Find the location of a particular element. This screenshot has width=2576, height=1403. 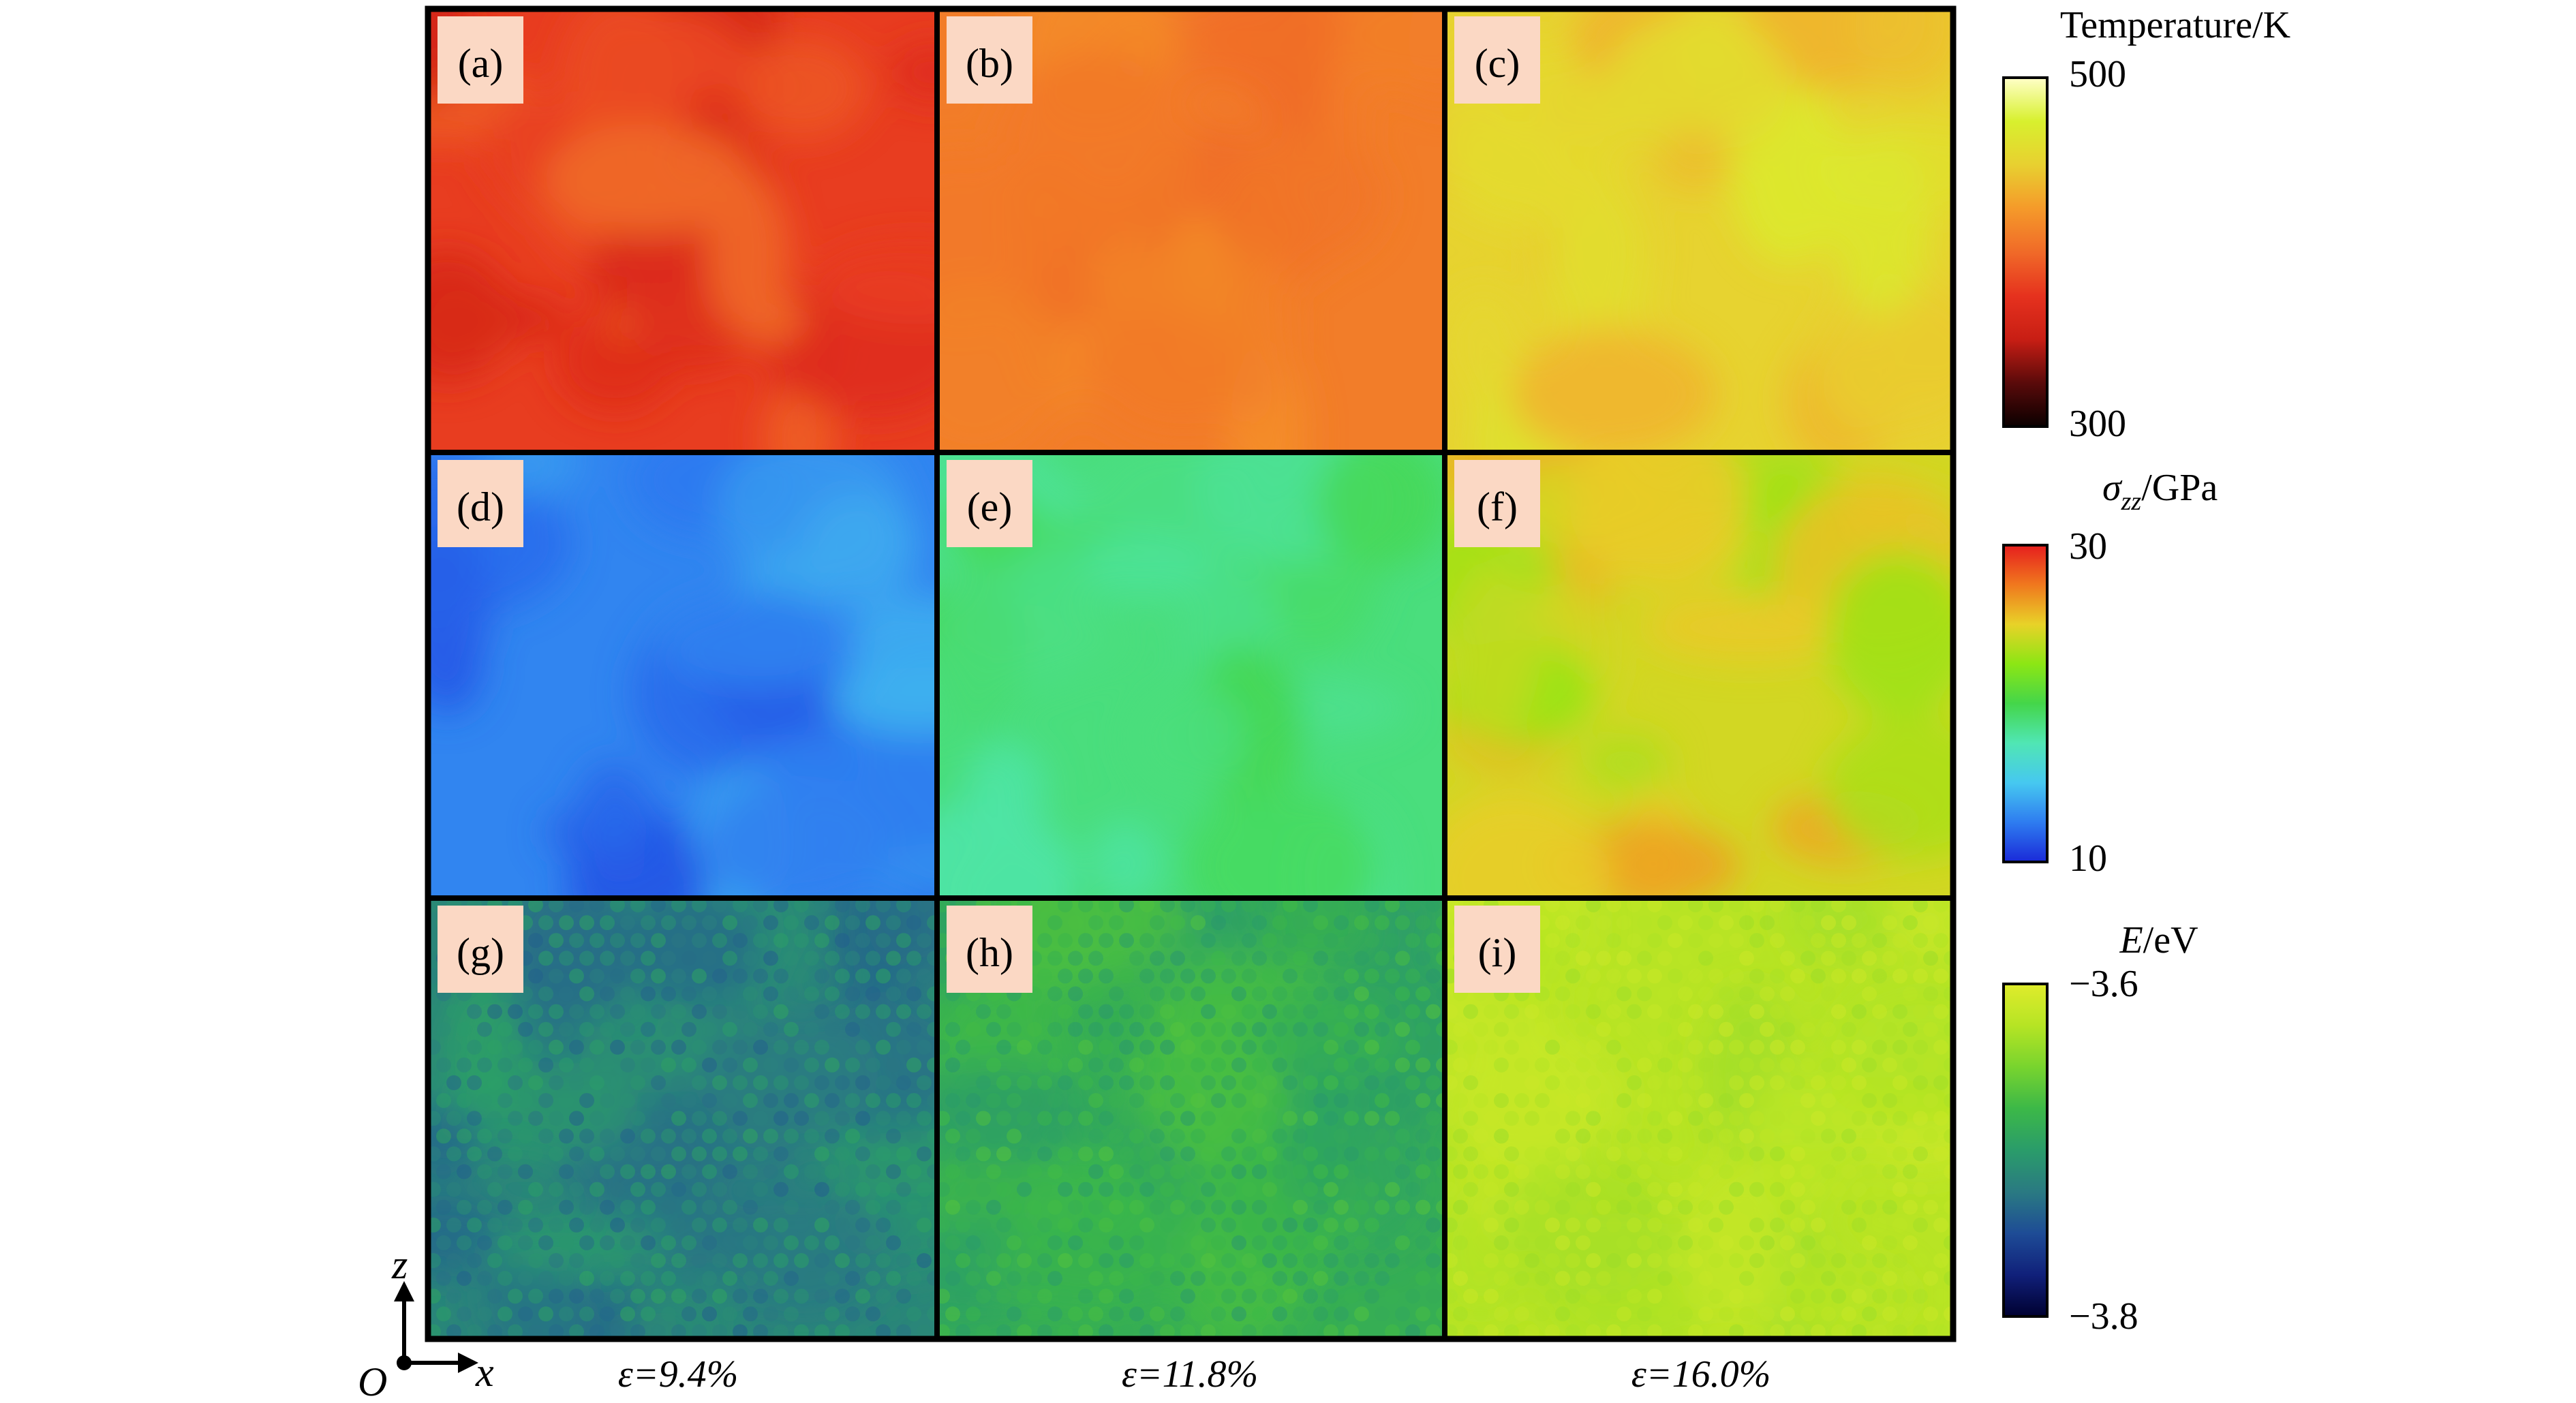

colorbar-energy: E/eV −3.6 −3.8 is located at coordinates (2100, 1128).